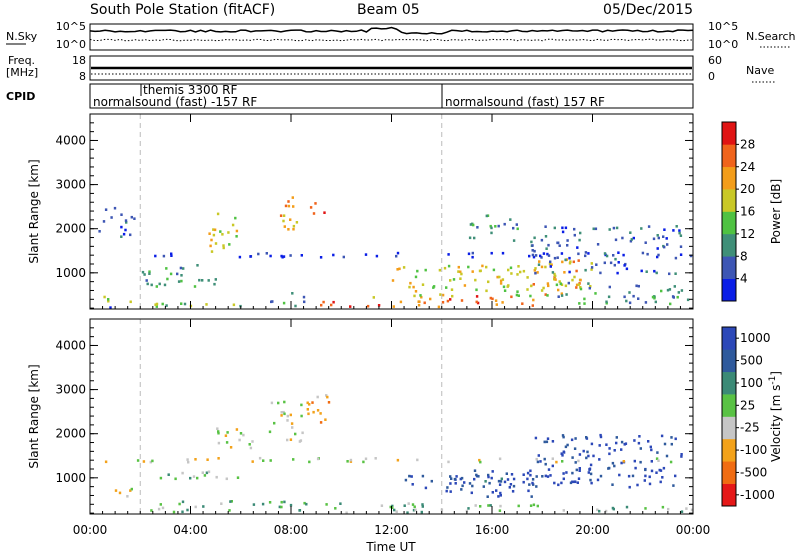 This screenshot has height=558, width=800. I want to click on colorbar: 4 8 12 16 20 24 28 Power [dB], so click(752, 211).